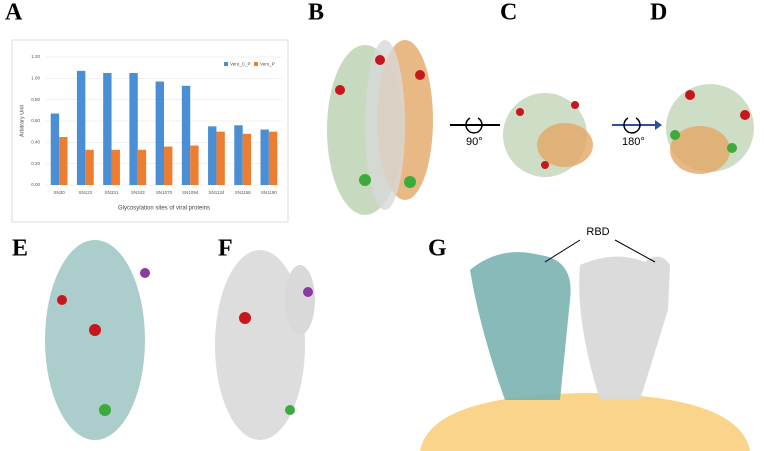  What do you see at coordinates (243, 192) in the screenshot?
I see `x-tick-label: SN1158` at bounding box center [243, 192].